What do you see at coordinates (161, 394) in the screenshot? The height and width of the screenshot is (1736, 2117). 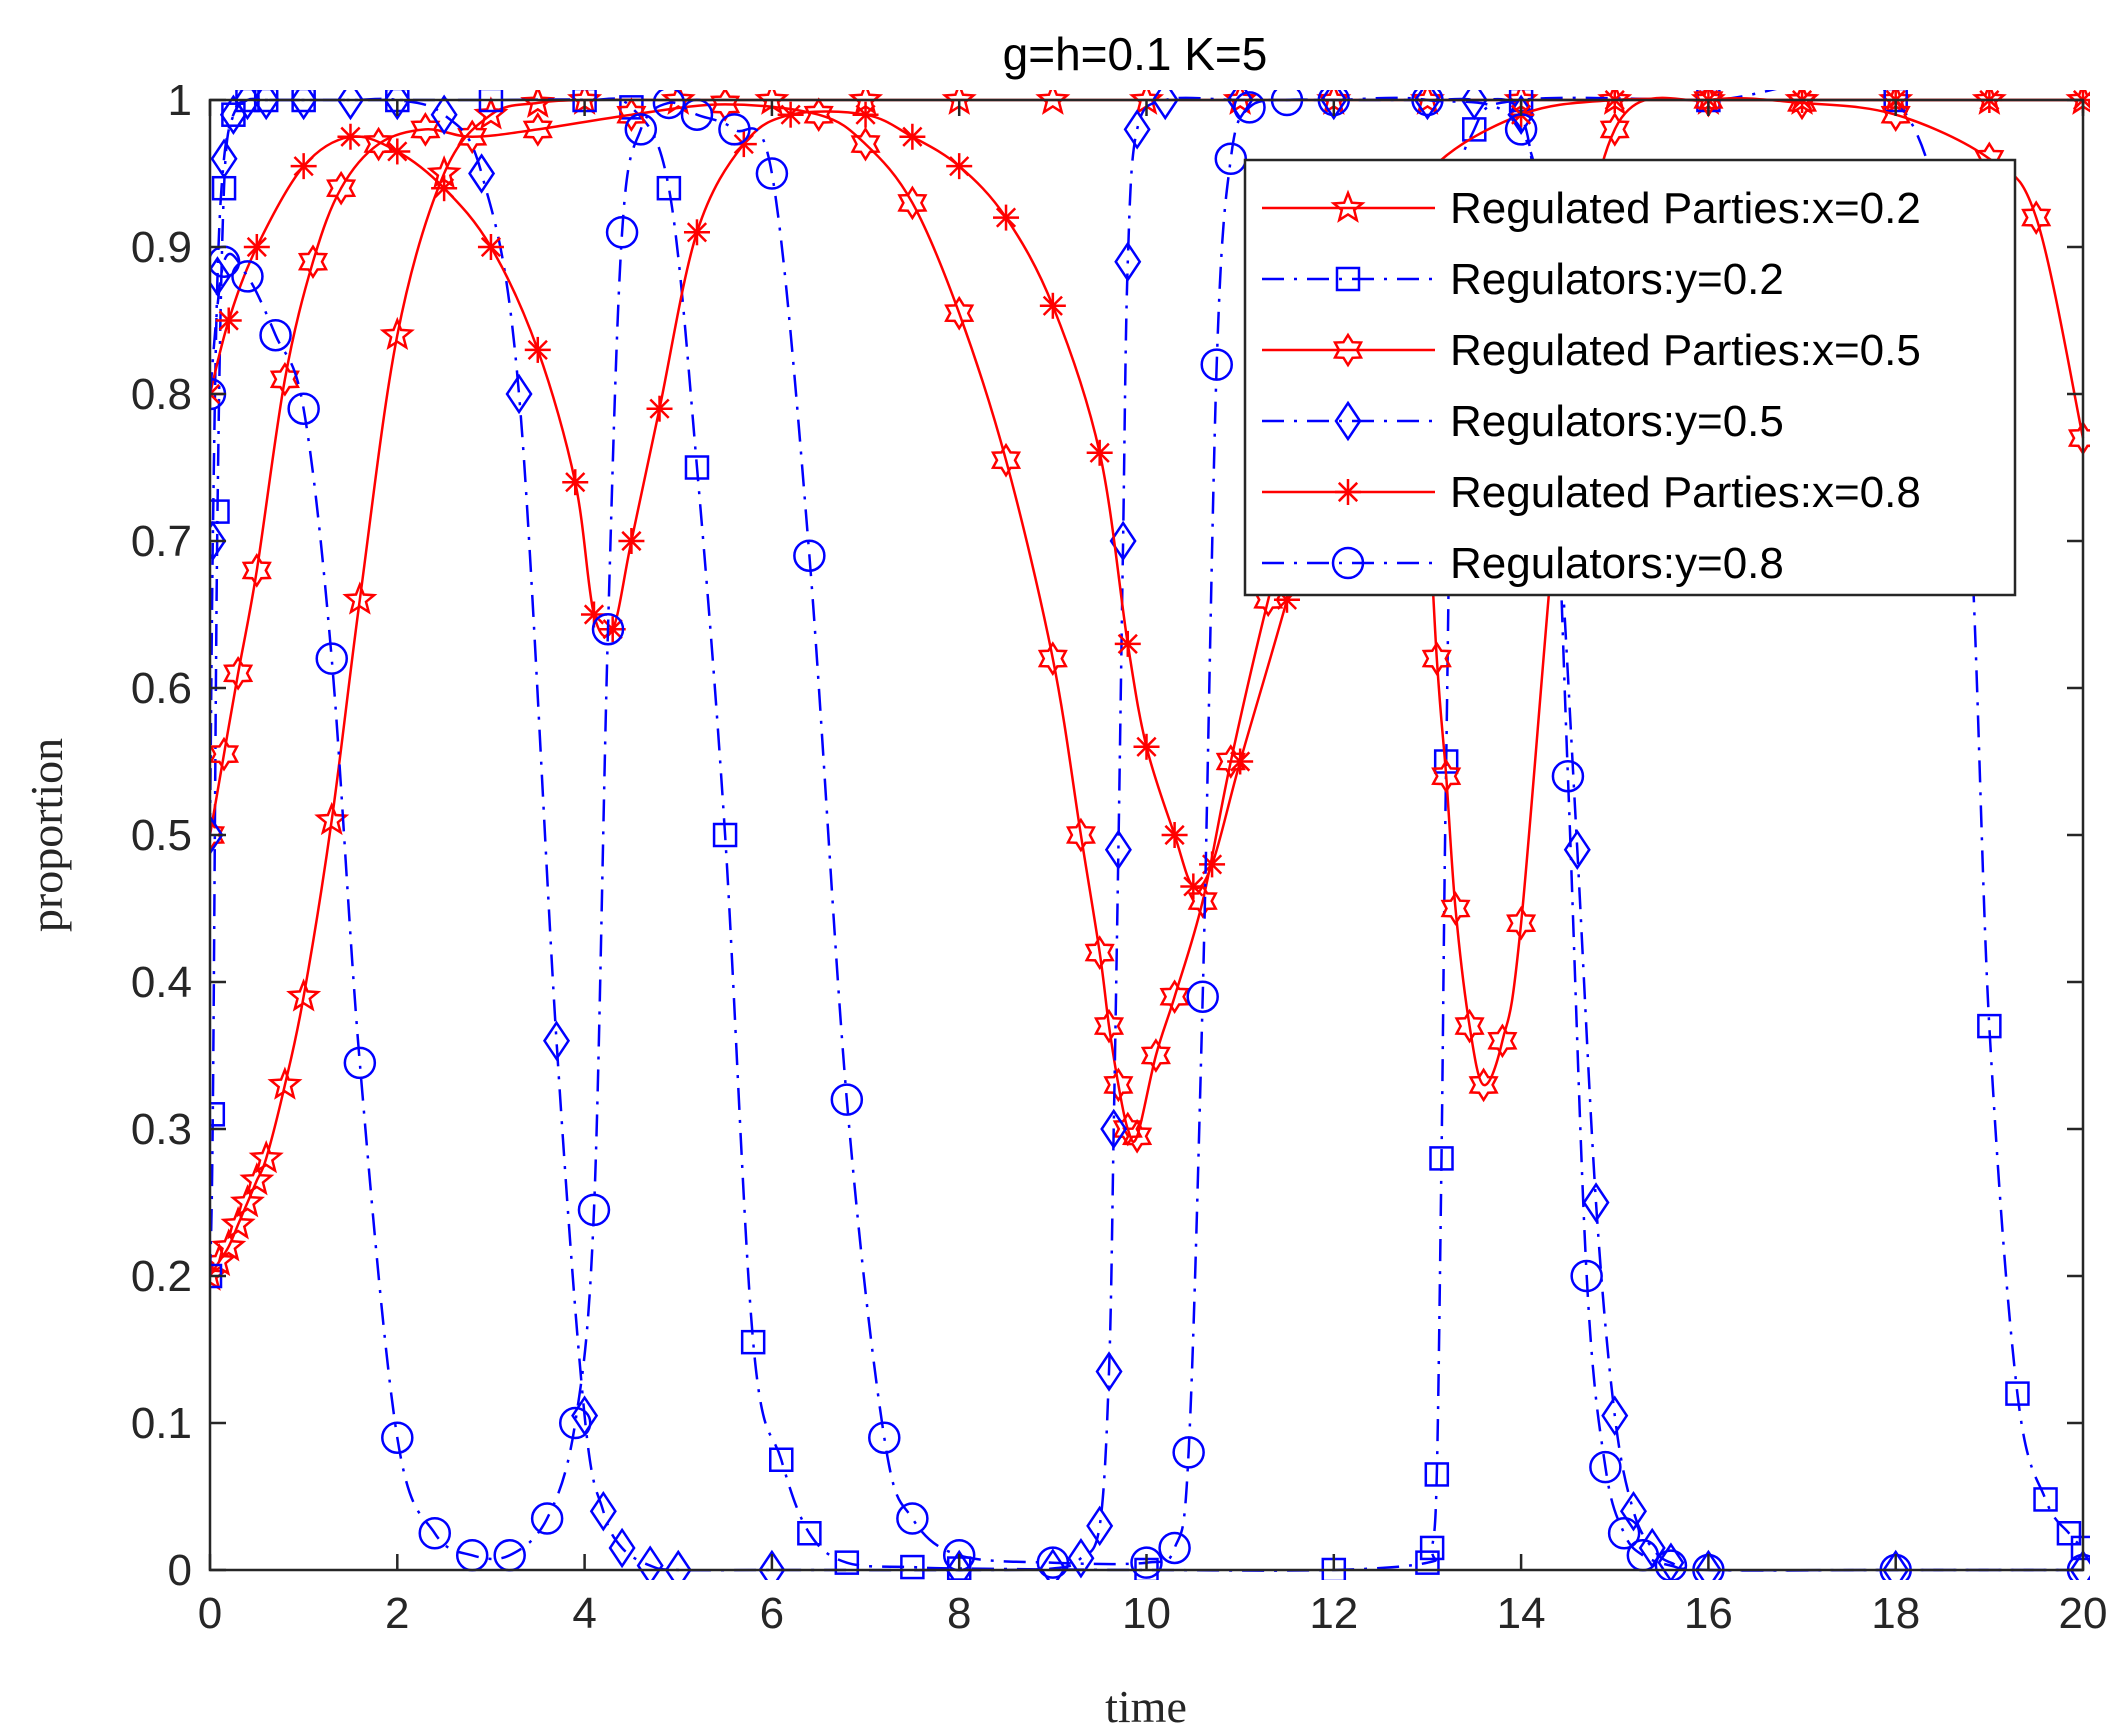 I see `y-tick-label: 0.8` at bounding box center [161, 394].